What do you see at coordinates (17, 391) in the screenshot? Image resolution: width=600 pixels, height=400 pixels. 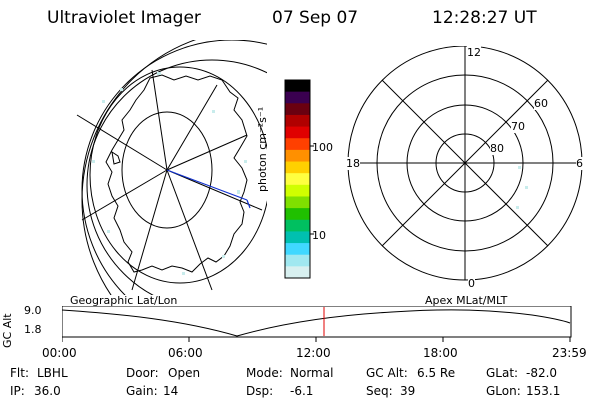 I see `param-ip-key: IP:` at bounding box center [17, 391].